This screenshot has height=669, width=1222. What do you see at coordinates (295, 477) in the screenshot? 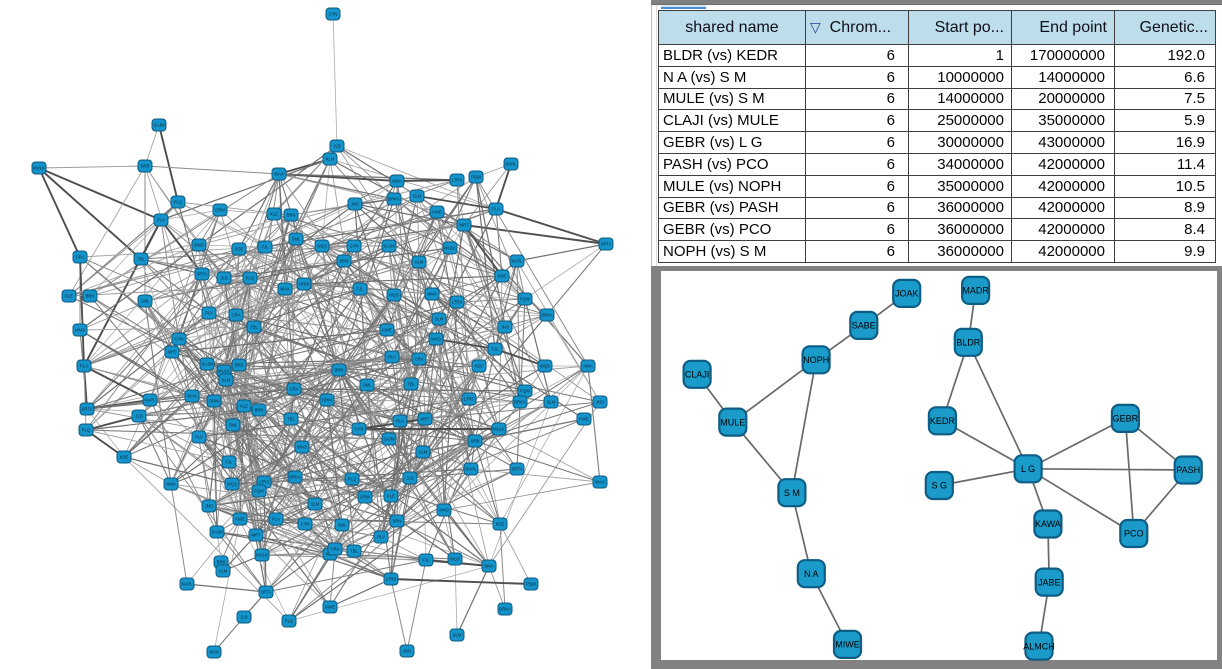
I see `svg-text: BRKA` at bounding box center [295, 477].